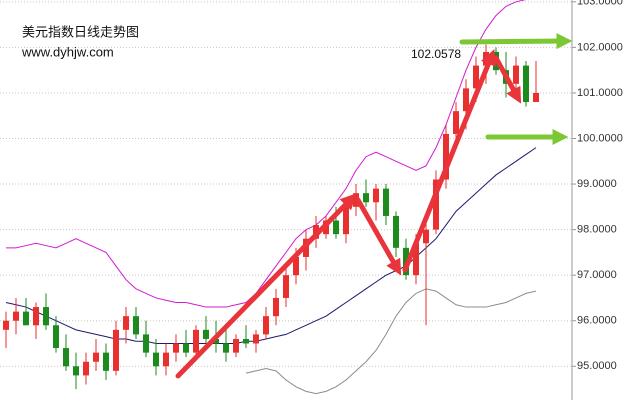  Describe the element at coordinates (67, 51) in the screenshot. I see `chart-subtitle: www.dyhjw.com` at that location.